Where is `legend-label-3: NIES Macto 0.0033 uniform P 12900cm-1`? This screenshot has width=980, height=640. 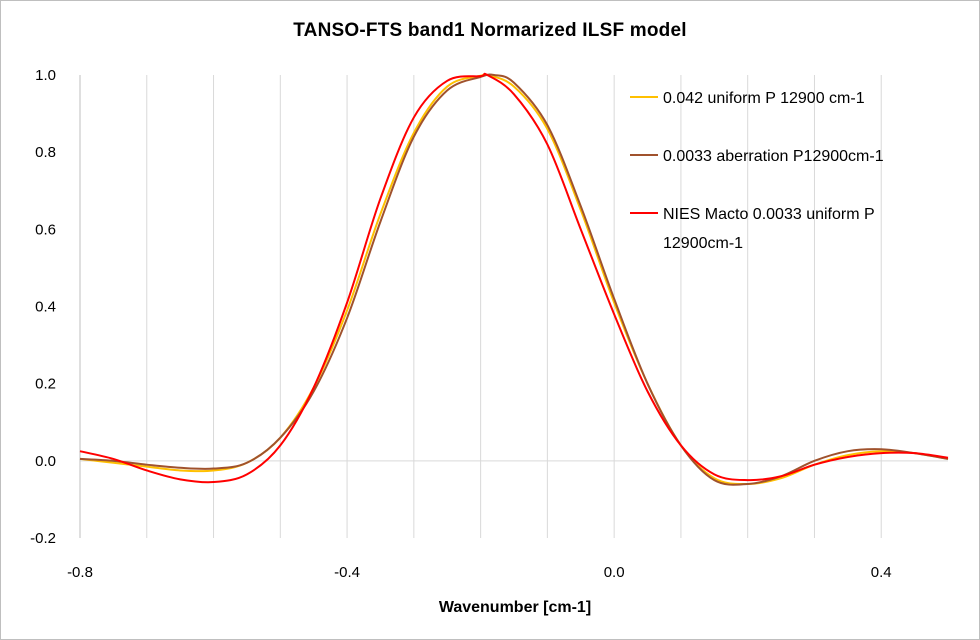
legend-label-3: NIES Macto 0.0033 uniform P 12900cm-1 is located at coordinates (769, 229).